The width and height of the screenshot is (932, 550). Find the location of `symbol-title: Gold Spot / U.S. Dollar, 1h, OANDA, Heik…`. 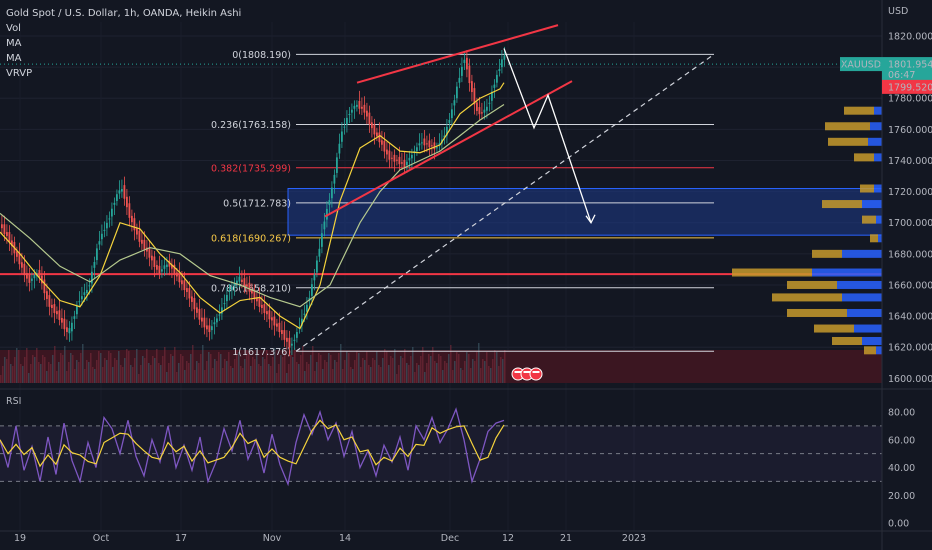

symbol-title: Gold Spot / U.S. Dollar, 1h, OANDA, Heik… is located at coordinates (124, 13).